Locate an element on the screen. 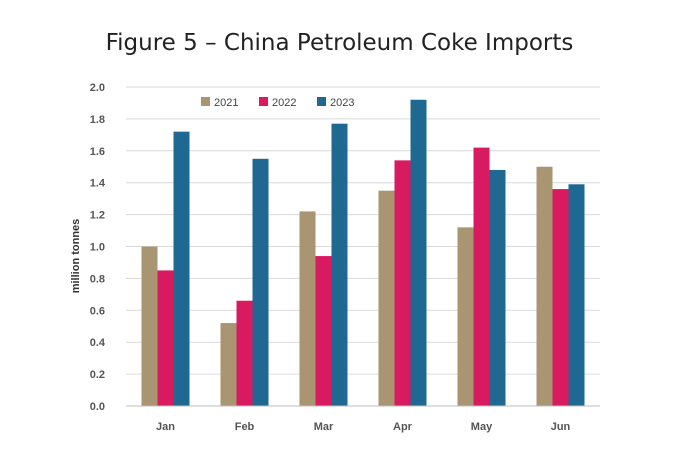  bar-2023-jan is located at coordinates (181, 268).